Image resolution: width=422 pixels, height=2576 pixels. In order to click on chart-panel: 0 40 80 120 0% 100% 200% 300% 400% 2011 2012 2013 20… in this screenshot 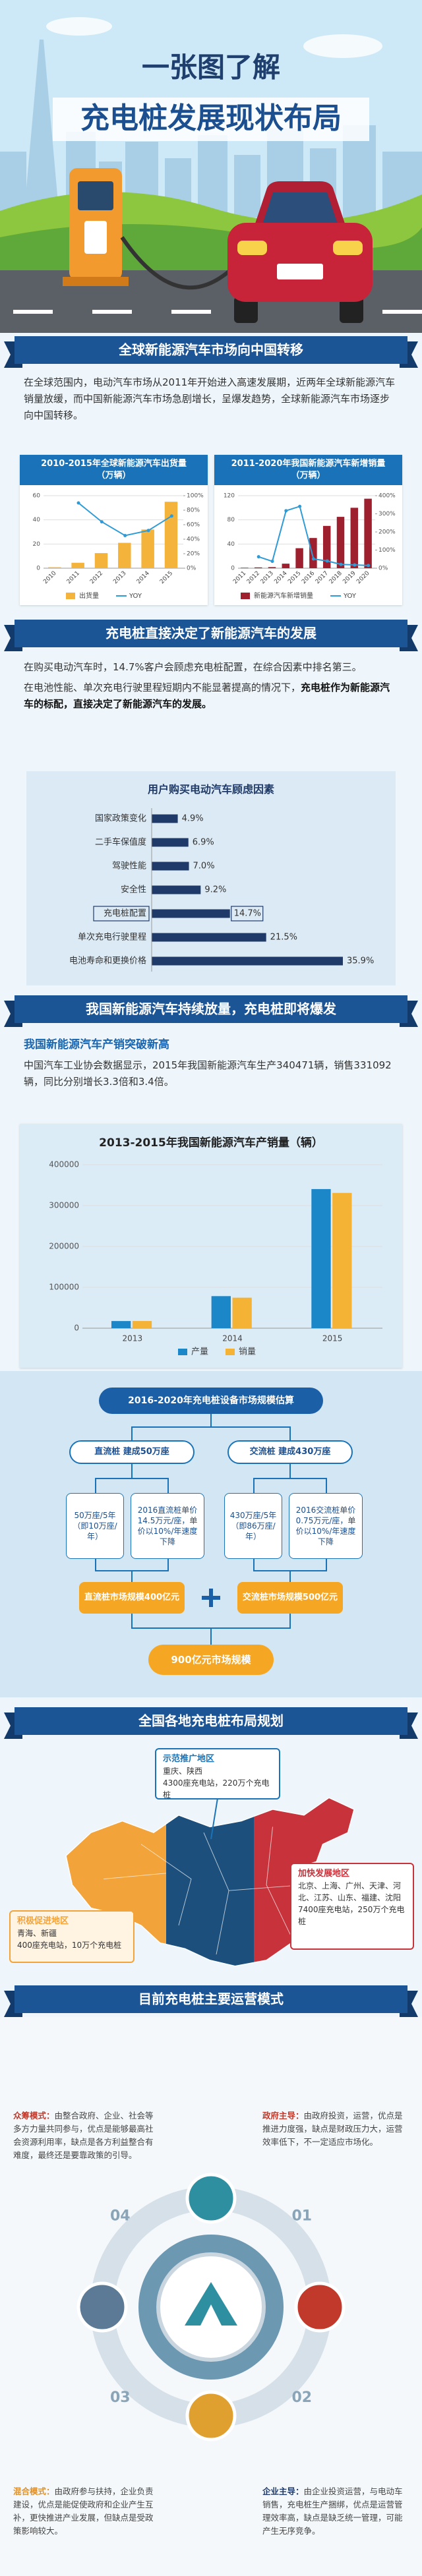, I will do `click(308, 530)`.